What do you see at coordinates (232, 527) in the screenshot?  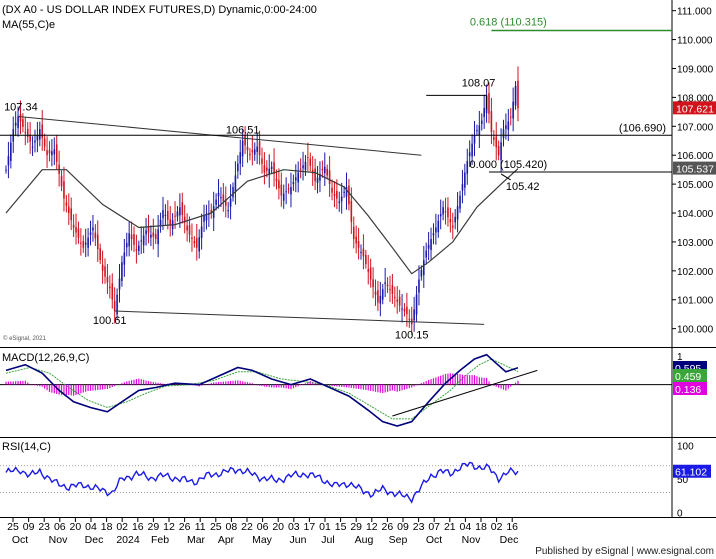 I see `x-tick-label: 08` at bounding box center [232, 527].